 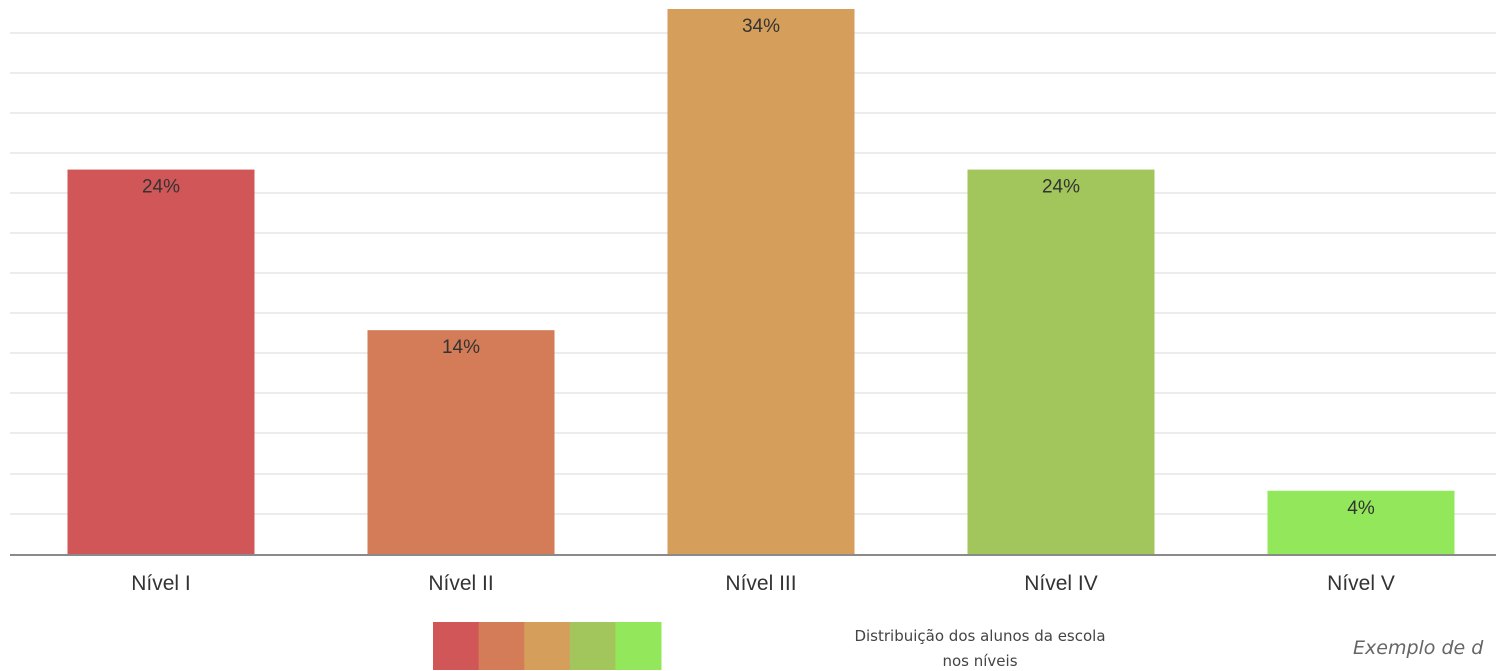 I want to click on bar-value-label: 4%, so click(x=1361, y=508).